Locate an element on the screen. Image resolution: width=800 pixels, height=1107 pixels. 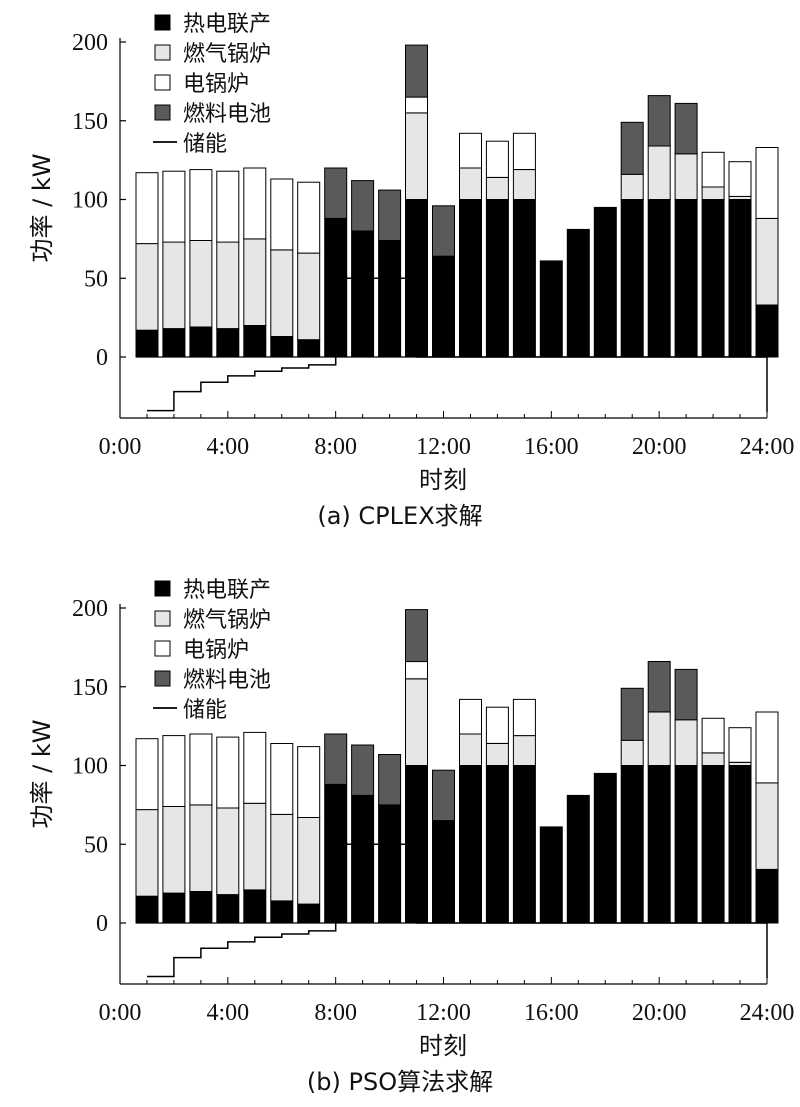
x-axis-label: 时刻 is located at coordinates (443, 480).